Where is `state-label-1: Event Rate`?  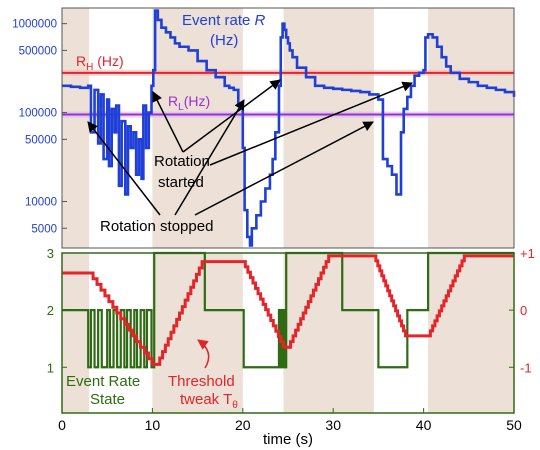 state-label-1: Event Rate is located at coordinates (103, 381).